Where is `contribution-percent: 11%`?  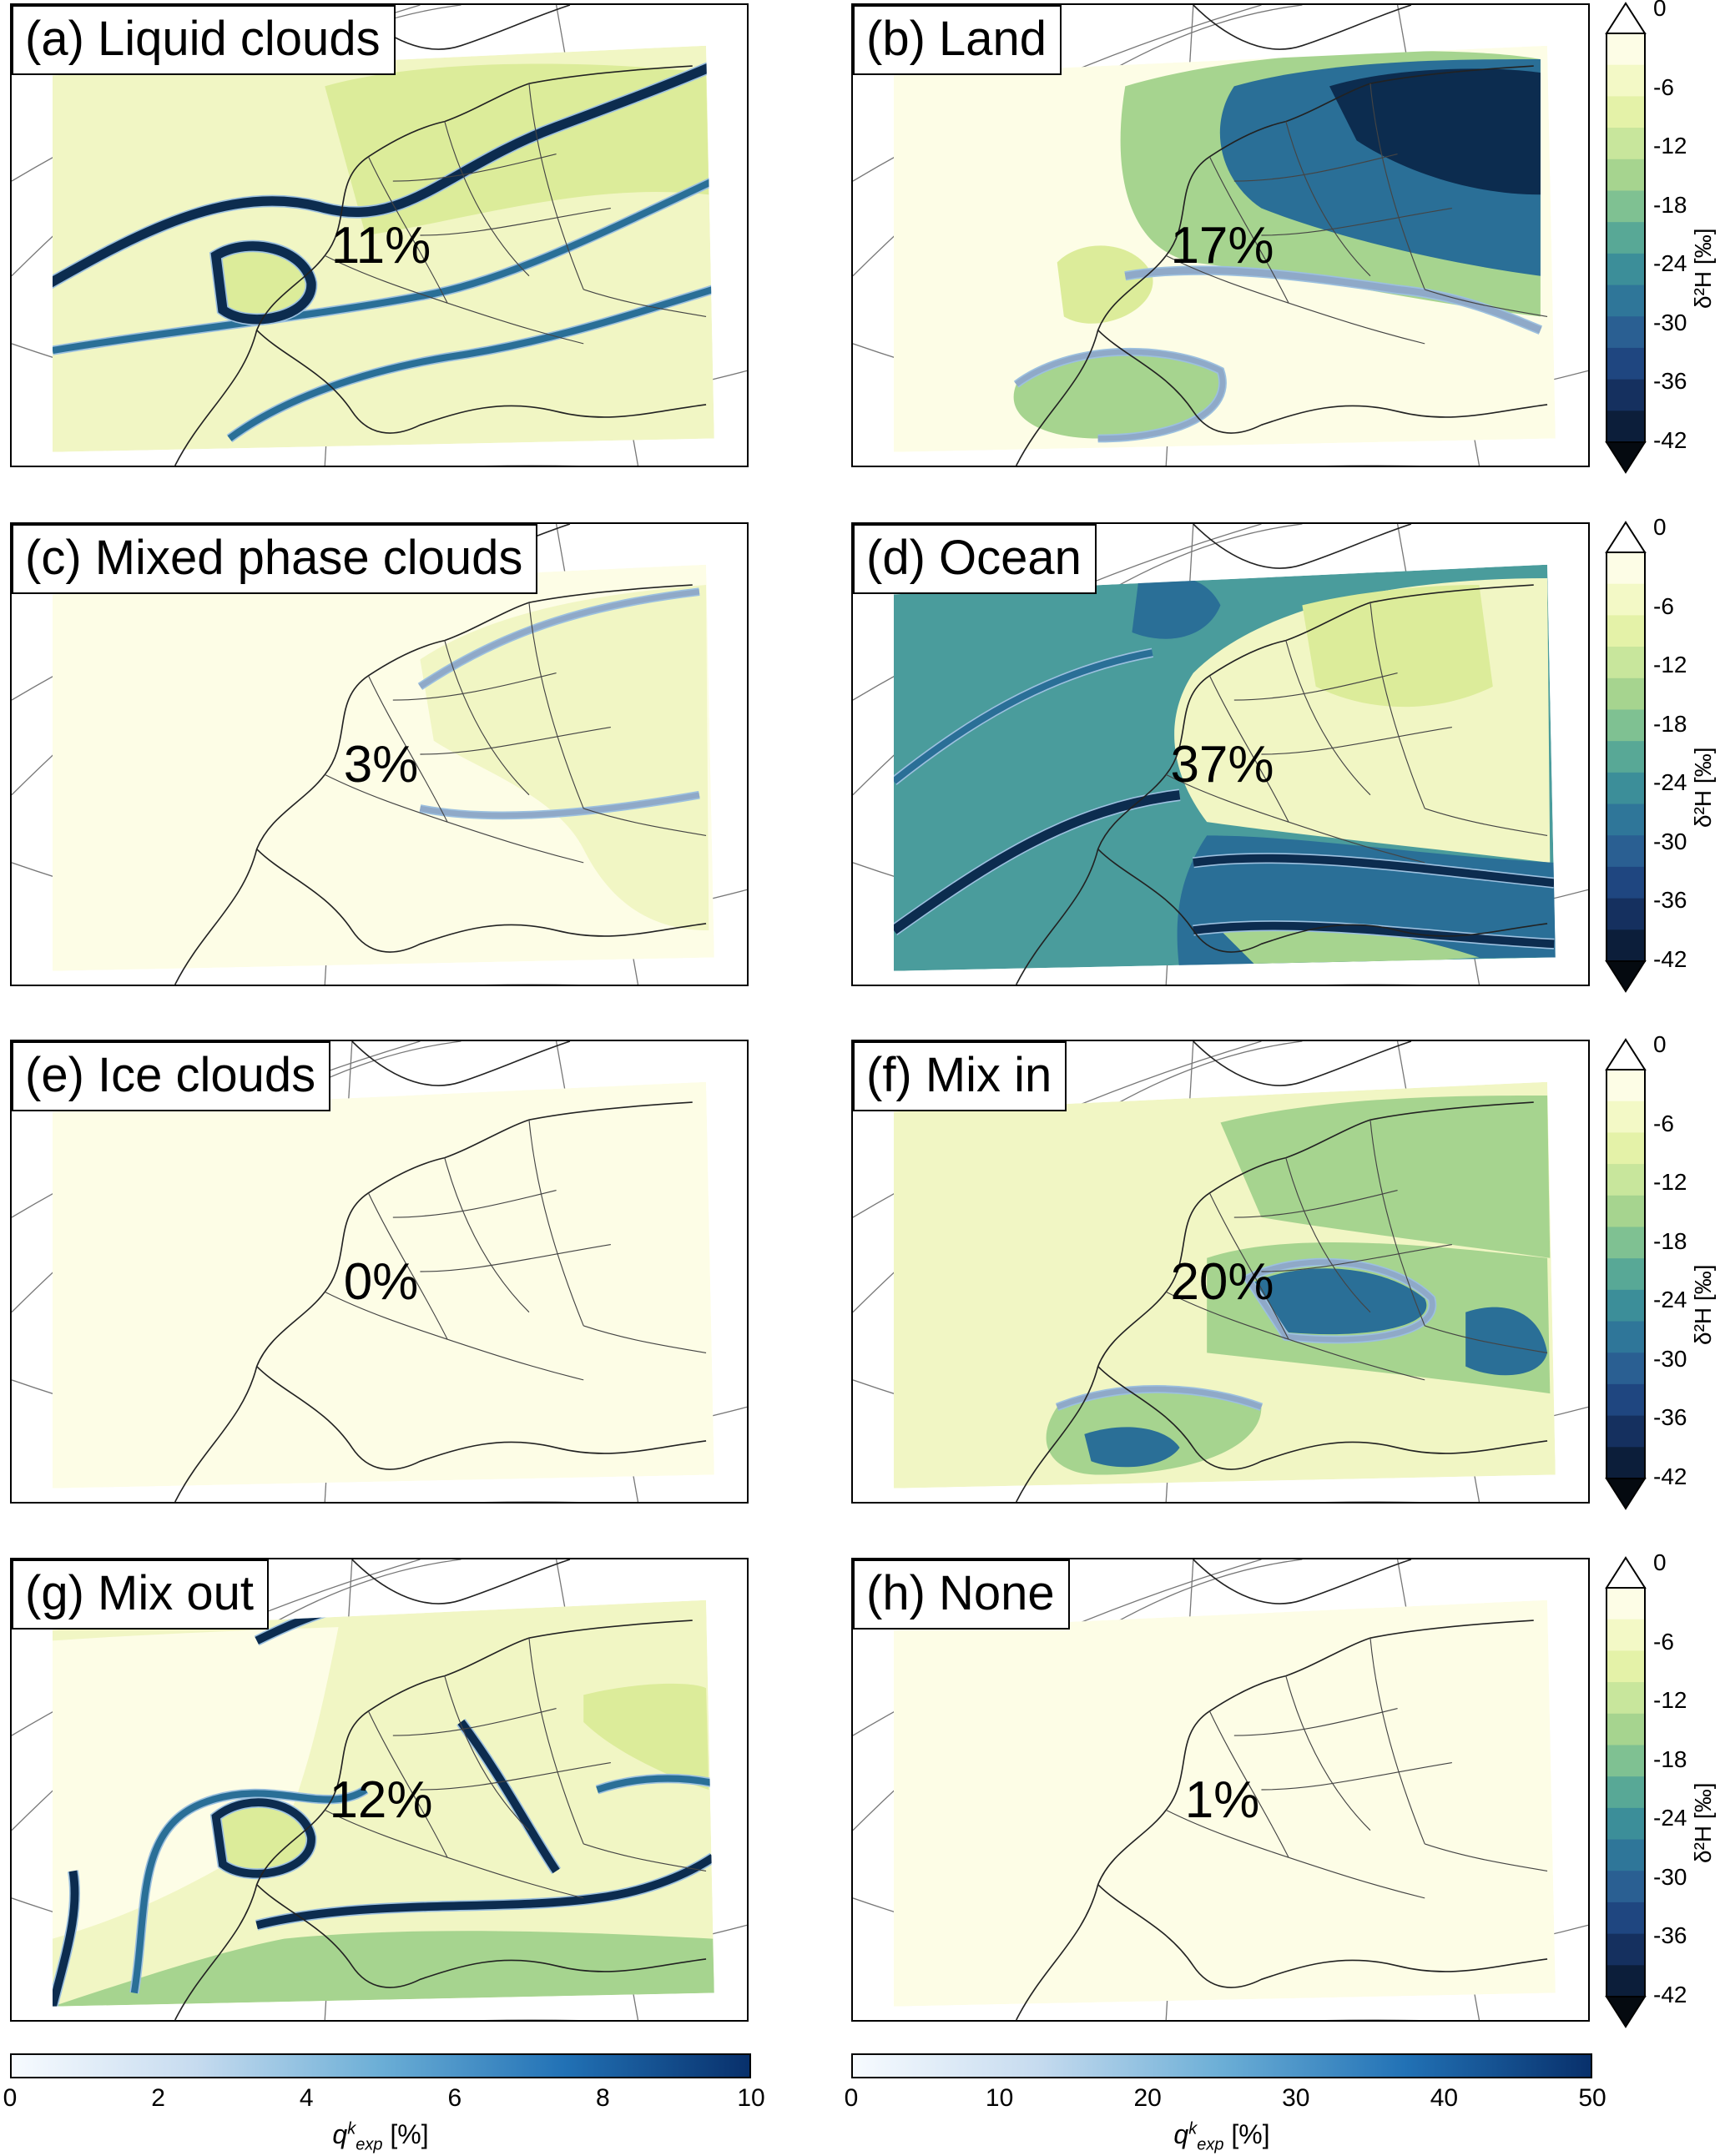 contribution-percent: 11% is located at coordinates (381, 246).